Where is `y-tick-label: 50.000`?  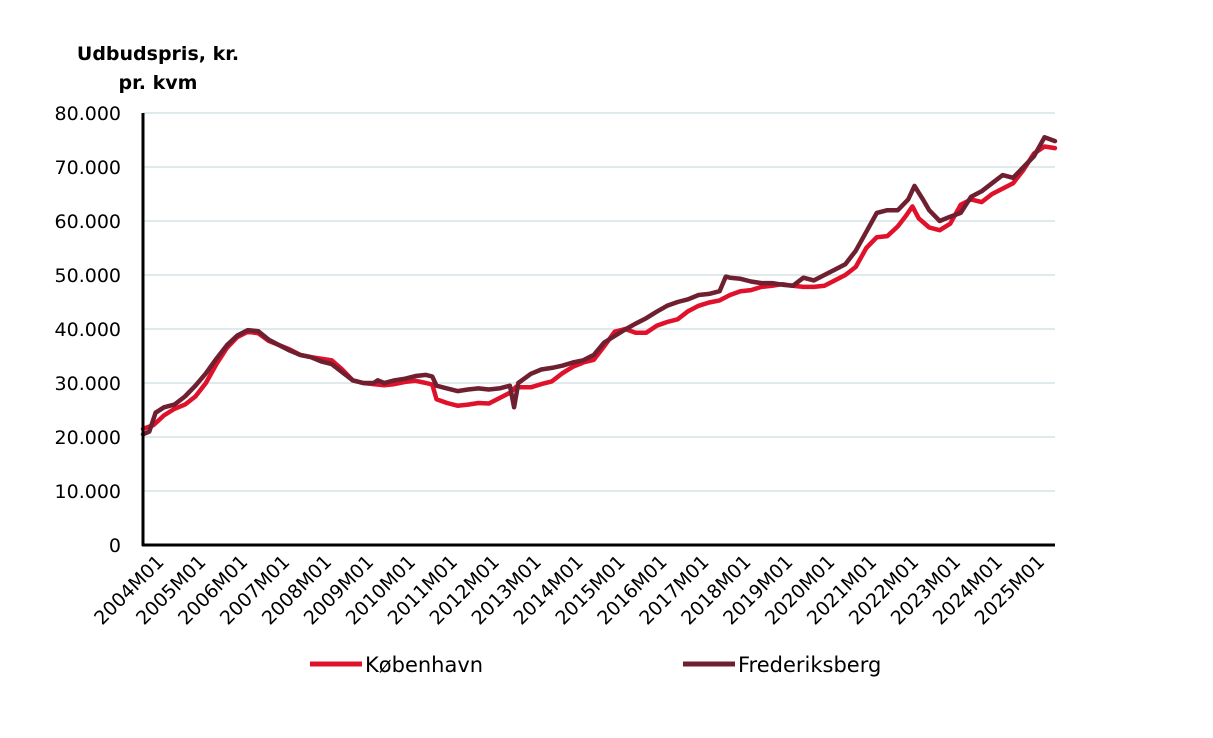
y-tick-label: 50.000 is located at coordinates (88, 276).